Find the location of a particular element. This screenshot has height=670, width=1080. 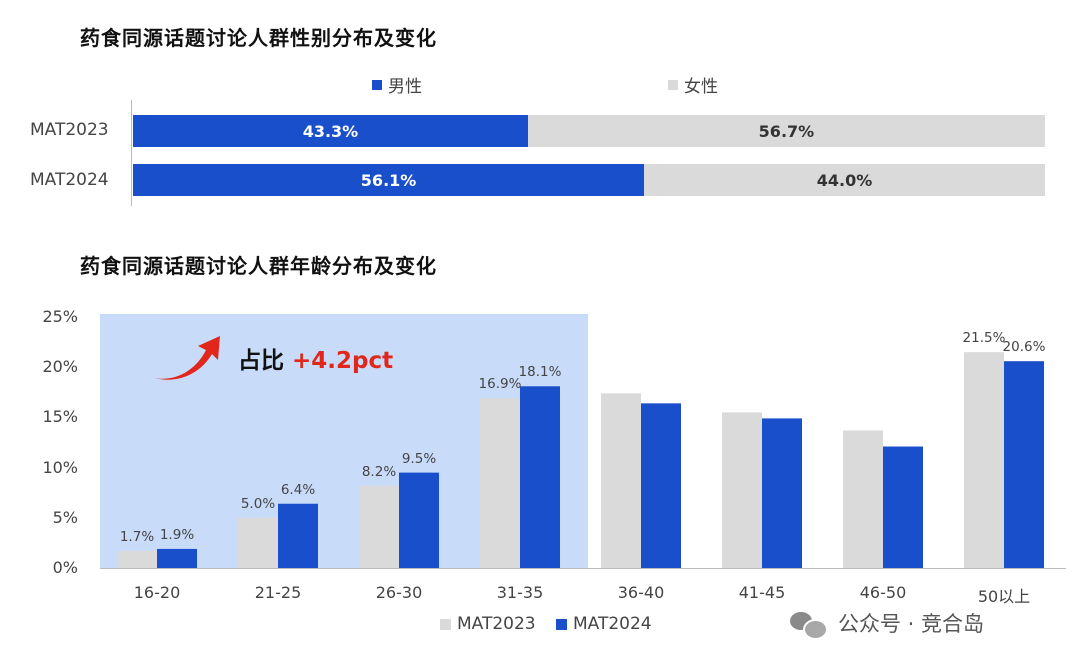

gender-bar-male-0: 43.3% is located at coordinates (330, 131).